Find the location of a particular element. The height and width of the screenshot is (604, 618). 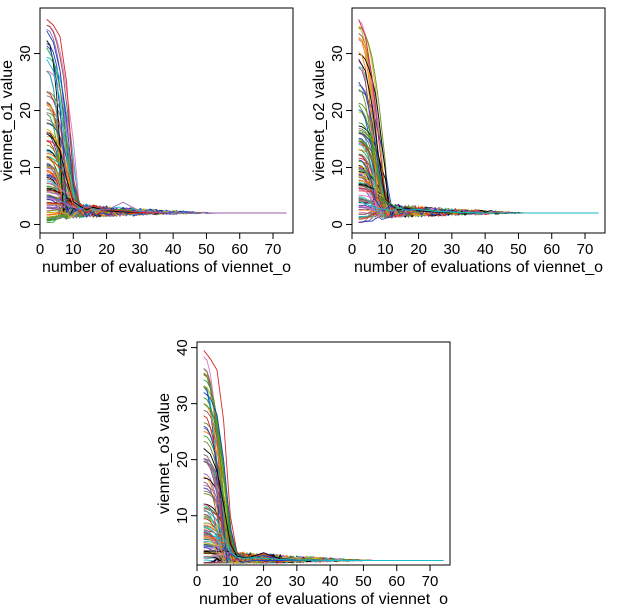

x-tick-label: 20 is located at coordinates (418, 249).